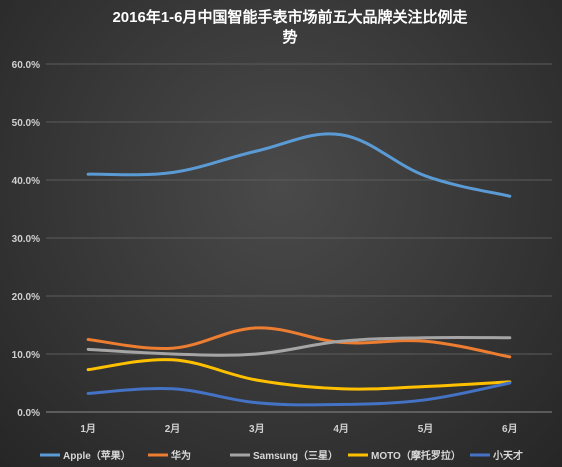 The height and width of the screenshot is (467, 562). What do you see at coordinates (26, 297) in the screenshot?
I see `y-tick-label: 20.0%` at bounding box center [26, 297].